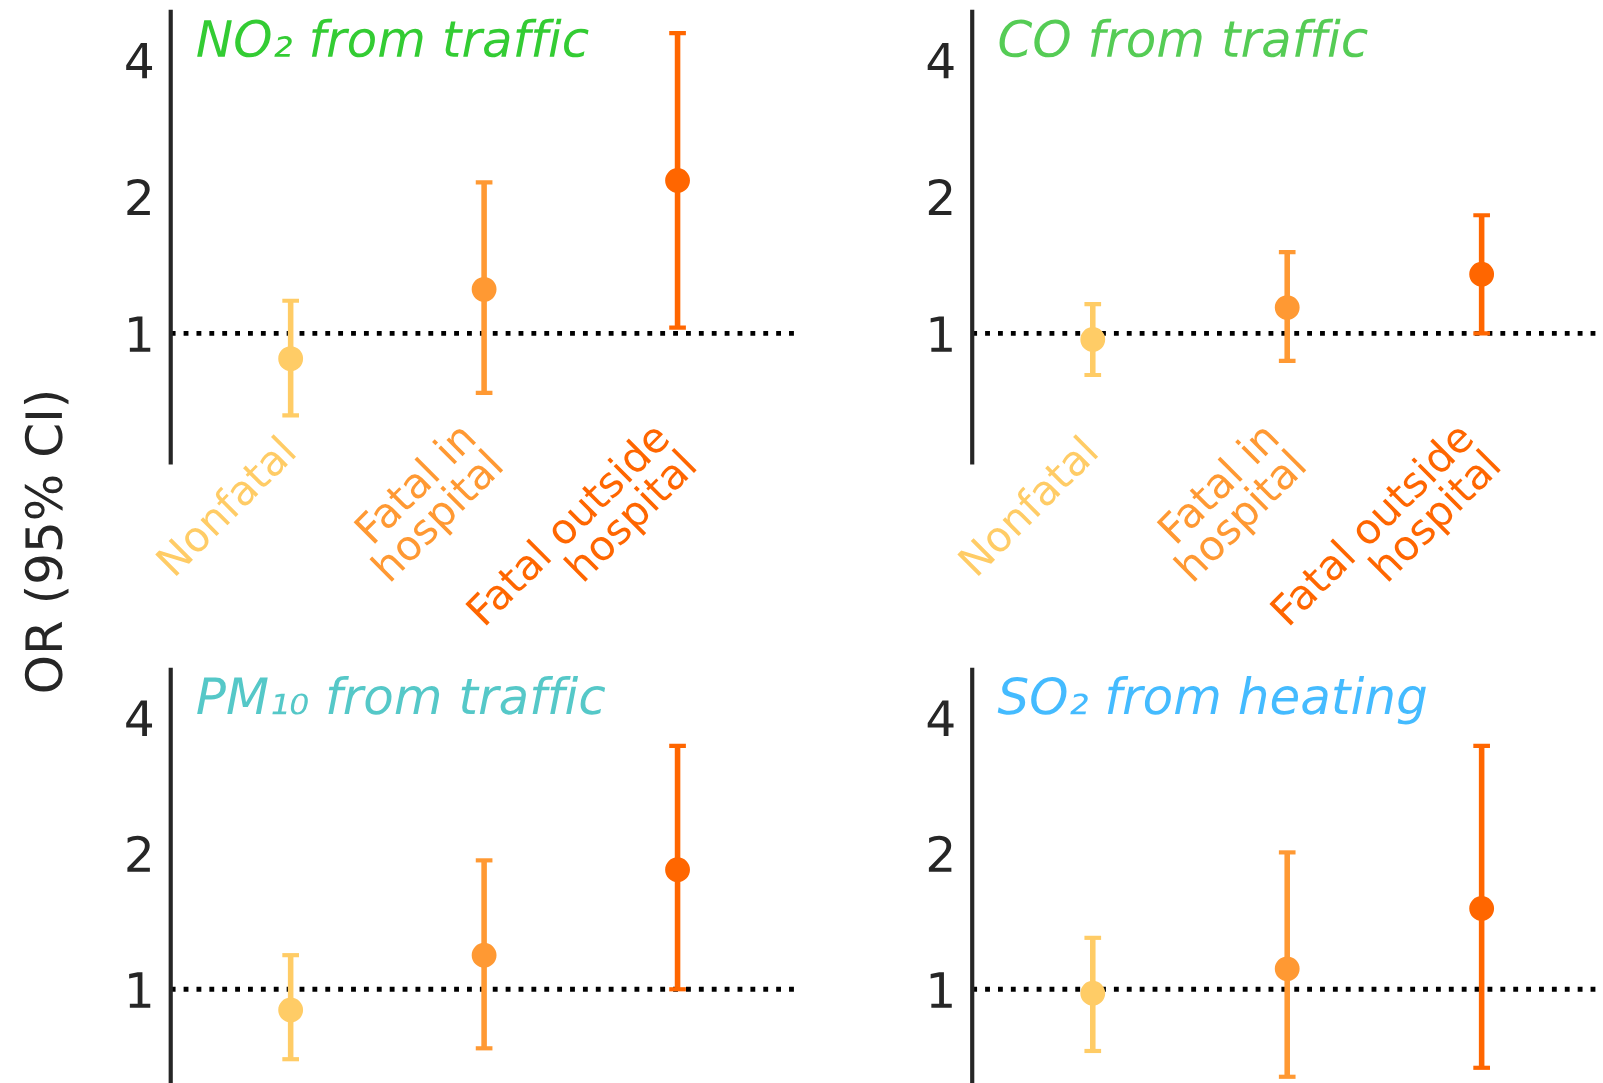  Describe the element at coordinates (46, 542) in the screenshot. I see `y-axis-title: OR (95% CI)` at that location.